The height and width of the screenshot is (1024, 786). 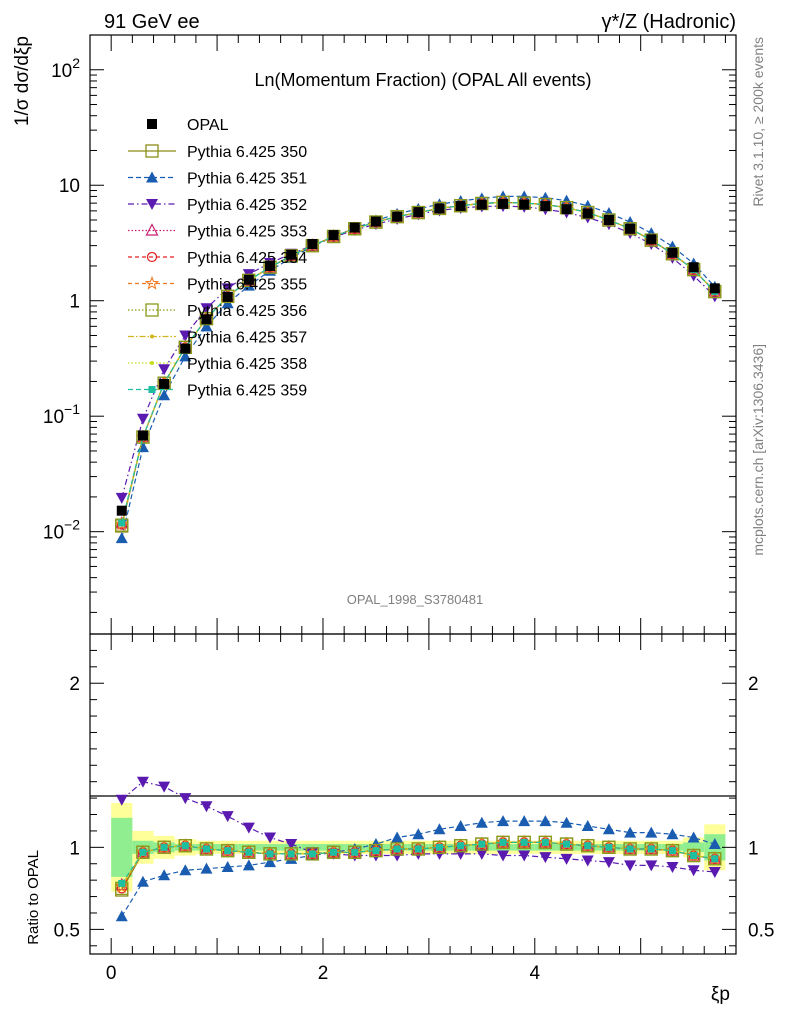 I want to click on ratio-series-layer, so click(x=418, y=849).